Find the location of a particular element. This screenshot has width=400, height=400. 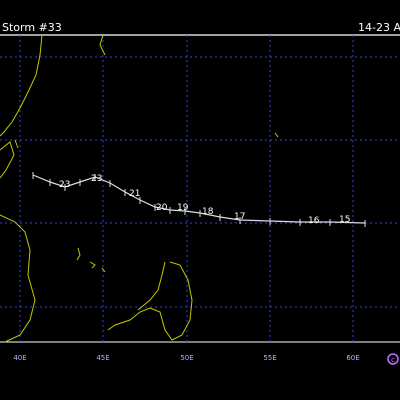

copyright-icon is located at coordinates (393, 359).